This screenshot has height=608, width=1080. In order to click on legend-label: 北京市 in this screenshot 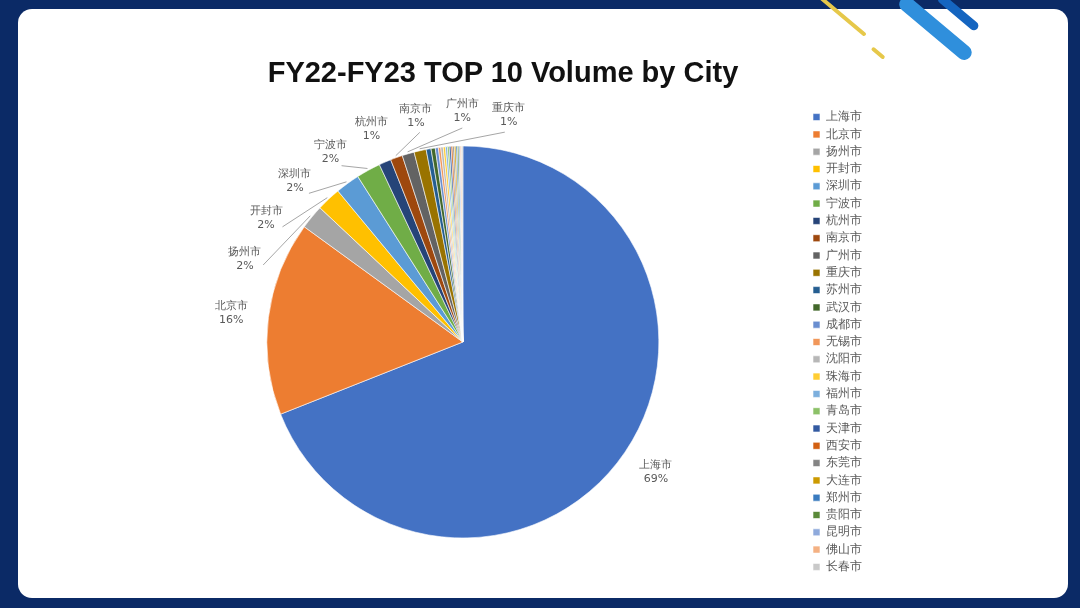, I will do `click(844, 133)`.